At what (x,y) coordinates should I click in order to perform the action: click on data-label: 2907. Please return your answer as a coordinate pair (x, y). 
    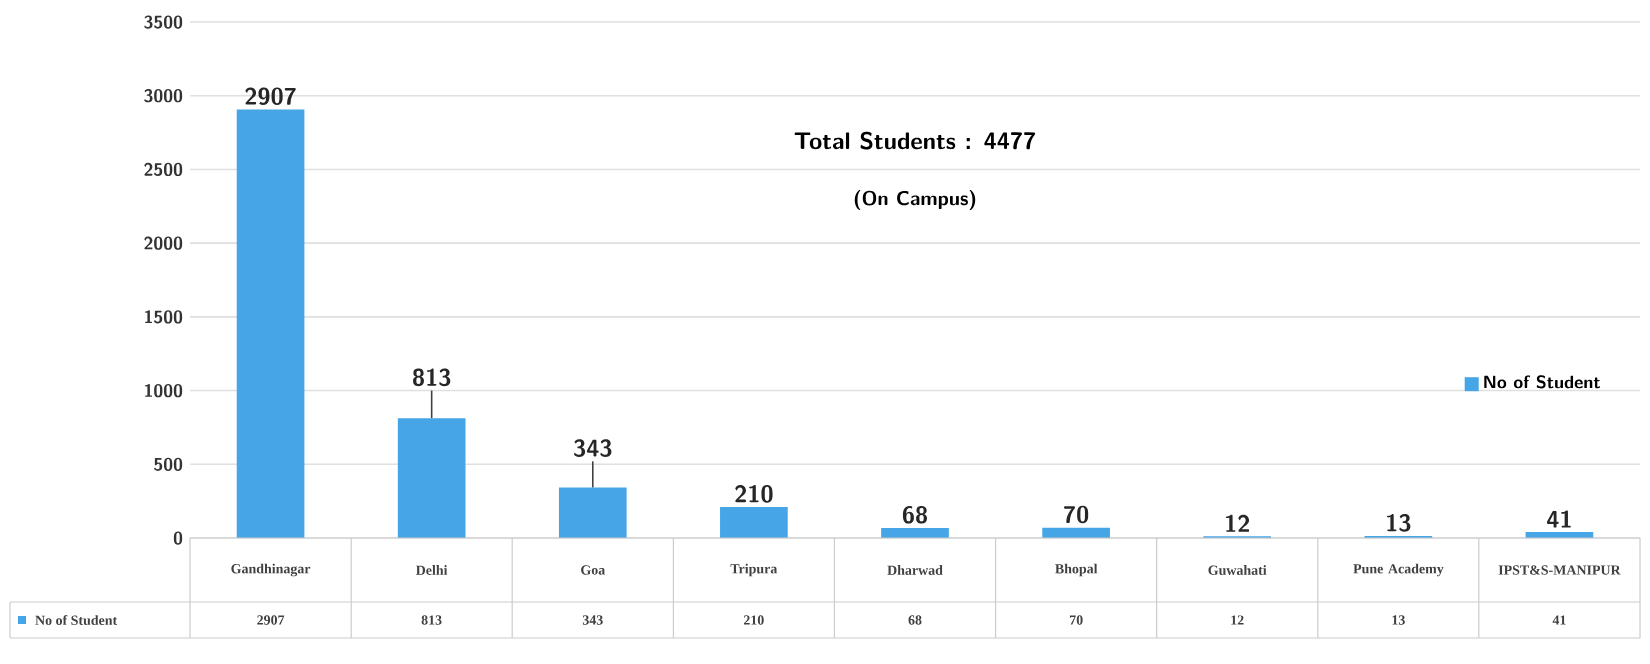
    Looking at the image, I should click on (270, 96).